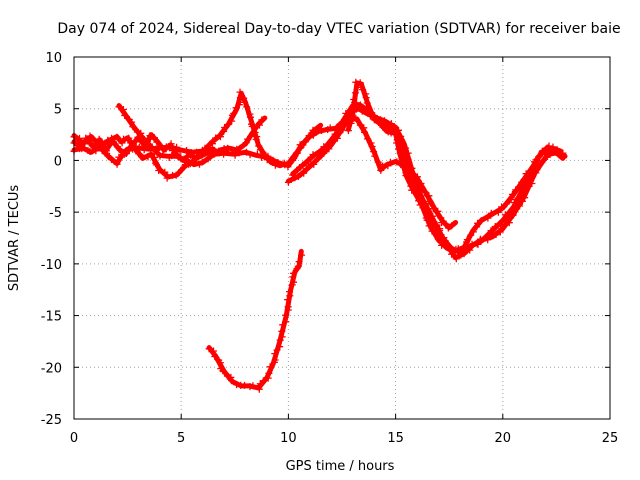 The height and width of the screenshot is (480, 640). Describe the element at coordinates (395, 438) in the screenshot. I see `x-tick-label: 15` at that location.